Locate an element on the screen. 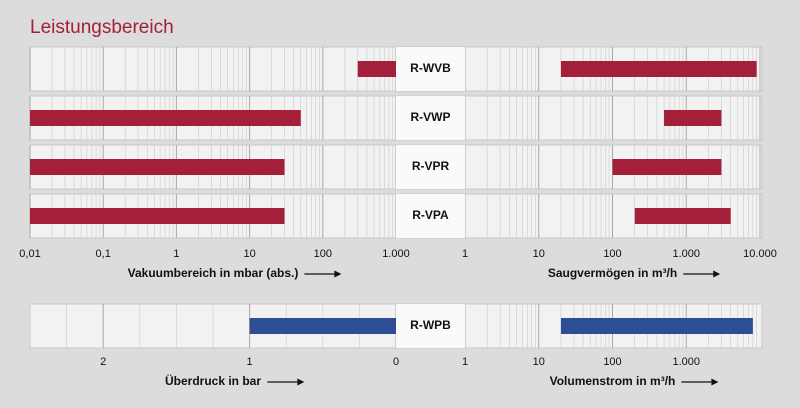 This screenshot has height=408, width=800. axis-label: Saugvermögen in m³/h is located at coordinates (612, 273).